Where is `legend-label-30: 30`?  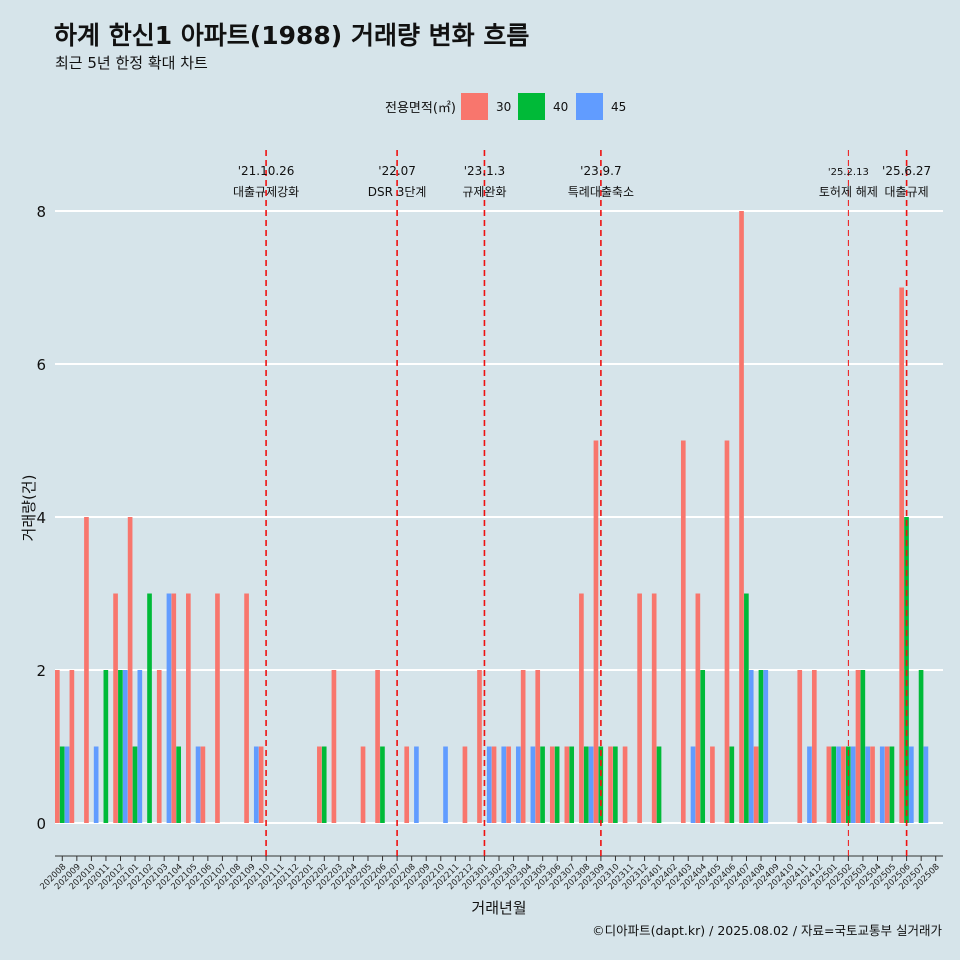
legend-label-30: 30 is located at coordinates (503, 107).